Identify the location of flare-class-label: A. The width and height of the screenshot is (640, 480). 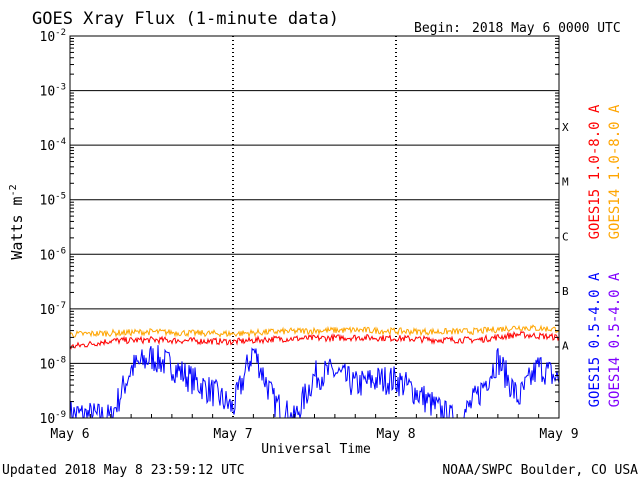
(565, 345).